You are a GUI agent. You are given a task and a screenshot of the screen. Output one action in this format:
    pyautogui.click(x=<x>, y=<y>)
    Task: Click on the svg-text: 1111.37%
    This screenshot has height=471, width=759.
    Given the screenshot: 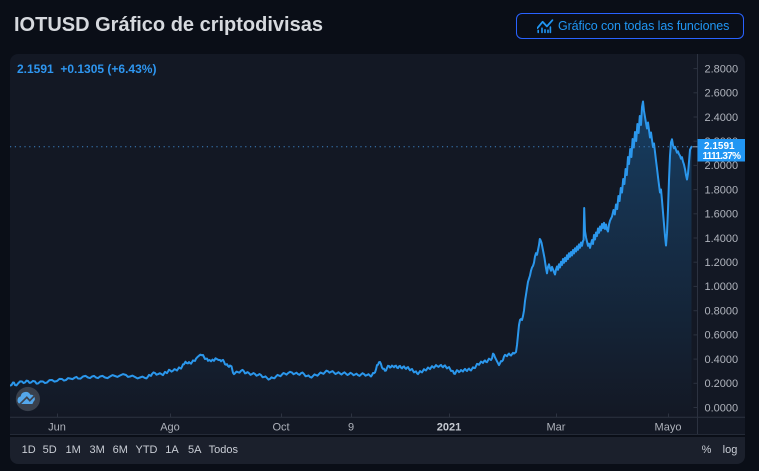 What is the action you would take?
    pyautogui.click(x=722, y=156)
    